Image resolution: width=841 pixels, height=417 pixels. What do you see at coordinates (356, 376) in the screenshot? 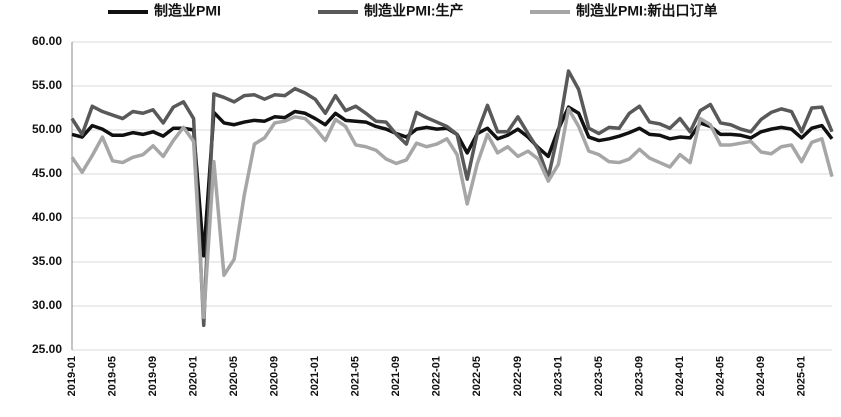
I see `x-tick-label: 2021-05` at bounding box center [356, 376].